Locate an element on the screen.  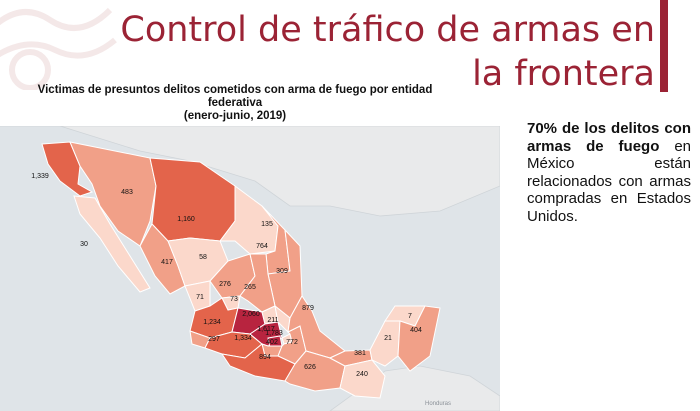
state-value-durango: 58 is located at coordinates (203, 257).